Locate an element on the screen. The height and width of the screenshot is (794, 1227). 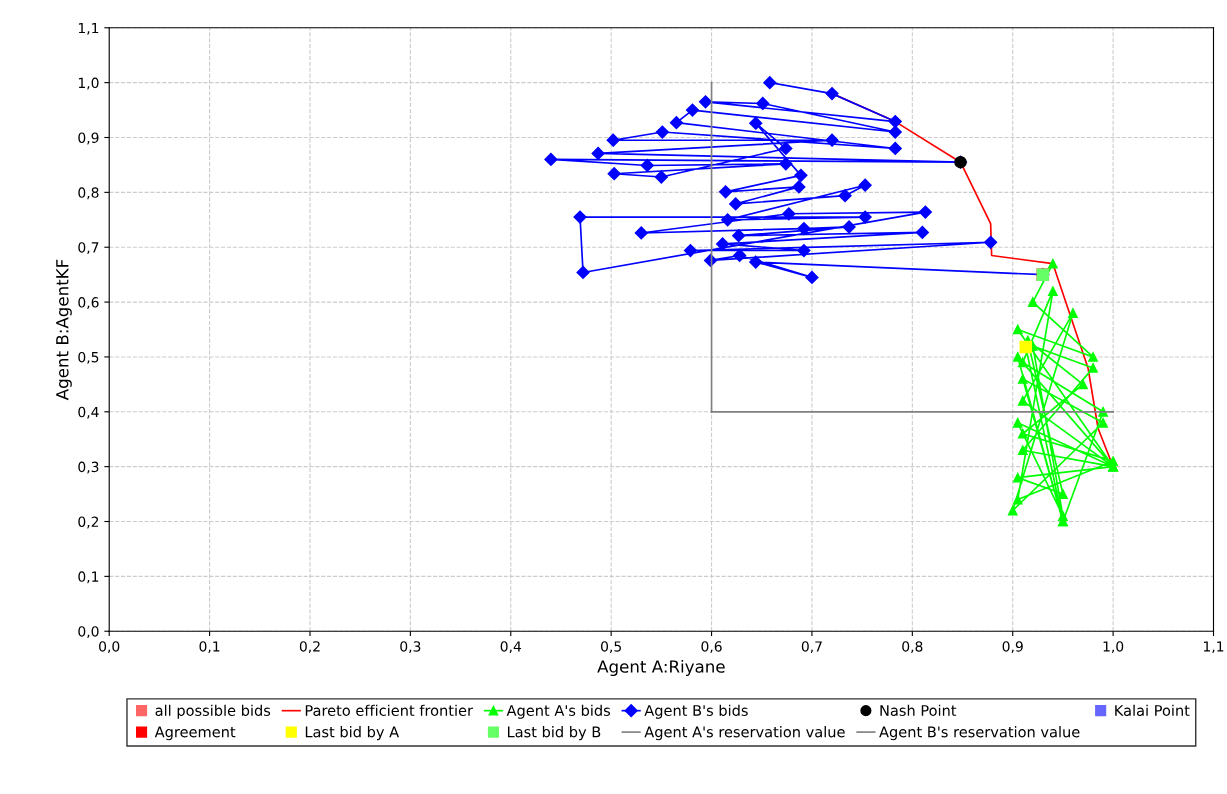
x-tick-label: 0,3 is located at coordinates (410, 647).